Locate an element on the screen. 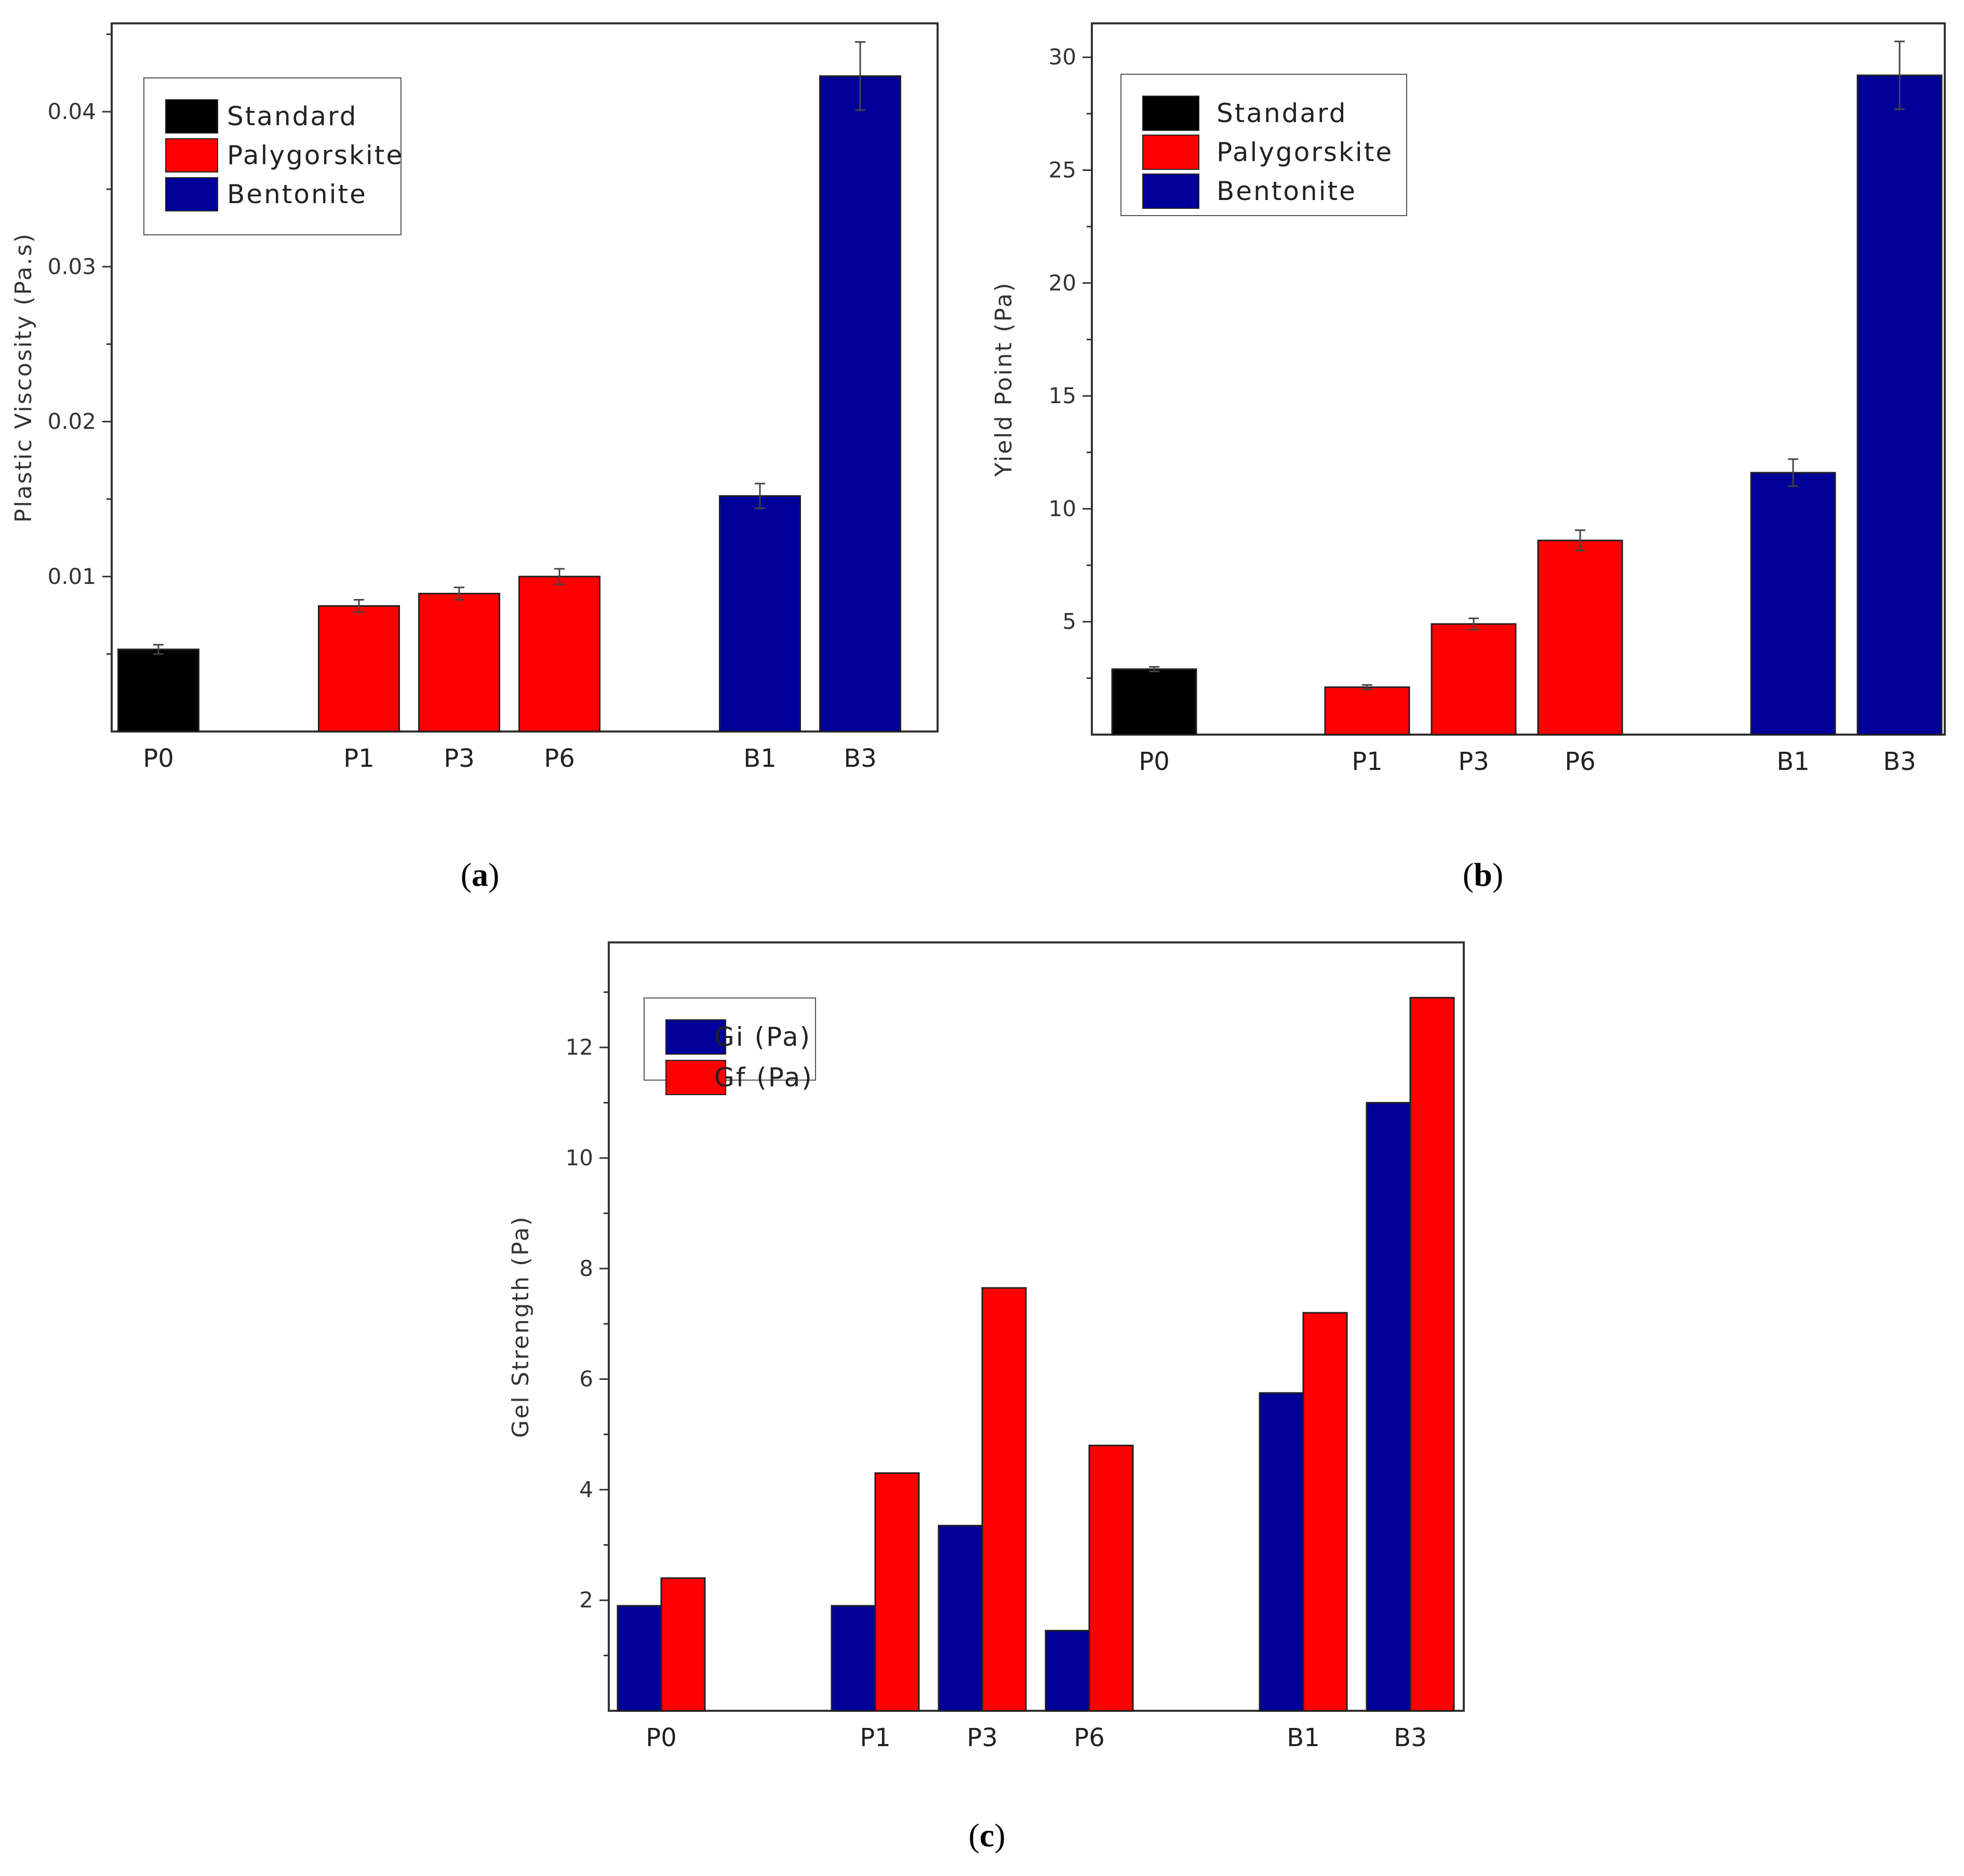  y-axis-title: Plastic Viscosity (Pa.s) is located at coordinates (23, 377).